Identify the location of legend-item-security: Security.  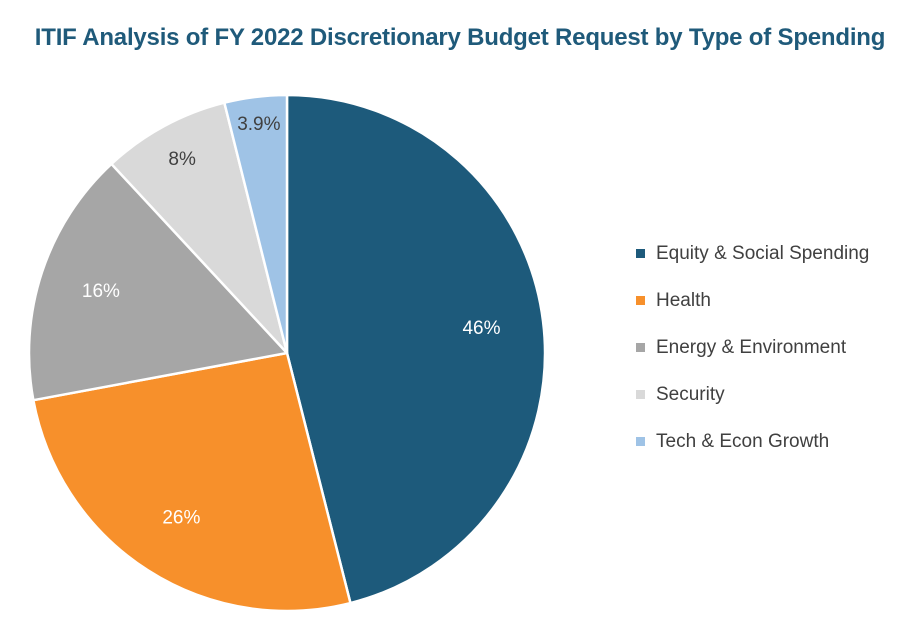
(776, 394).